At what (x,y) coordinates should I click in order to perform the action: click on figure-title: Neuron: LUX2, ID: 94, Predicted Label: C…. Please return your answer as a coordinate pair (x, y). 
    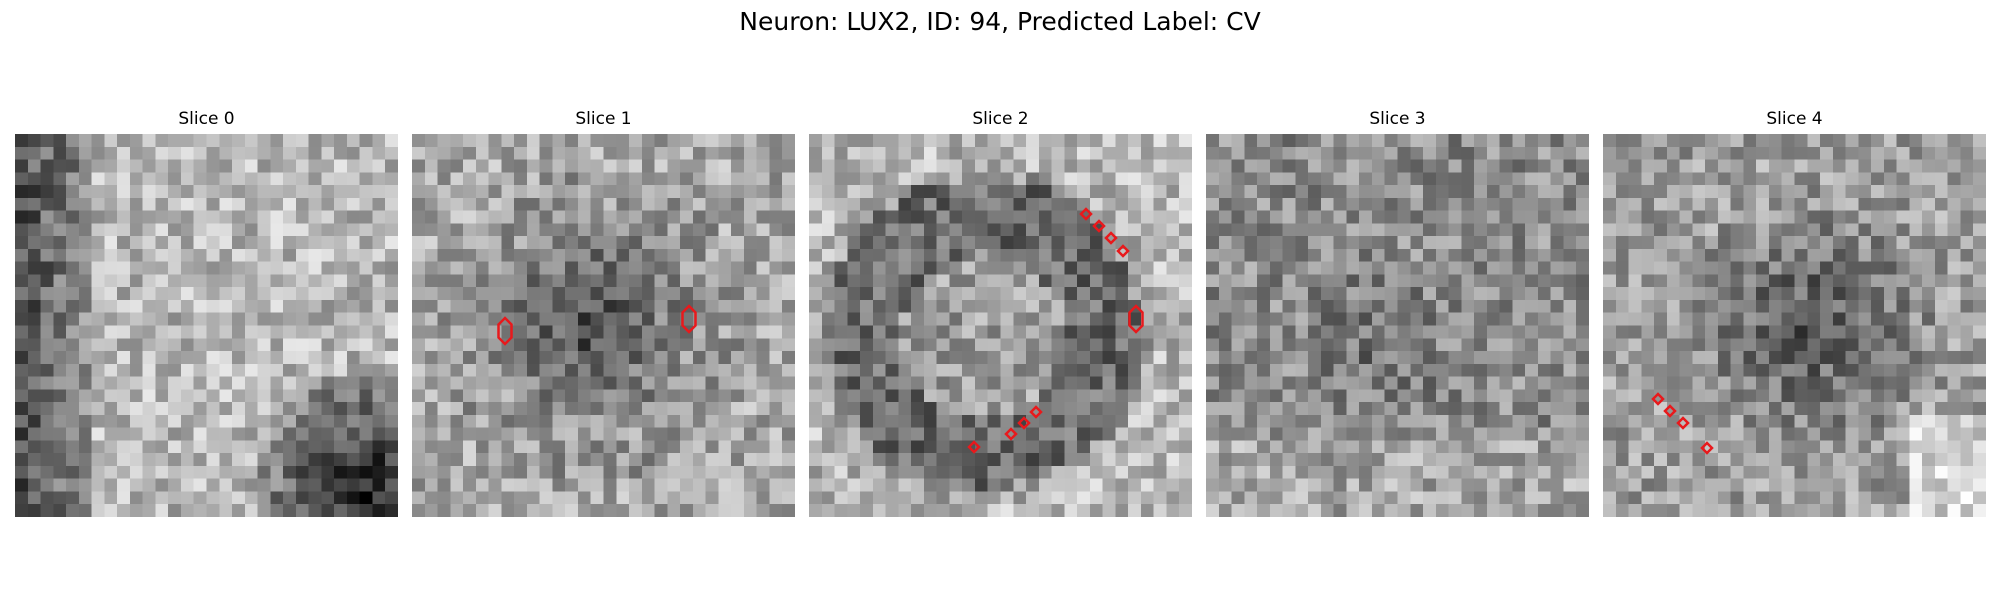
    Looking at the image, I should click on (1000, 21).